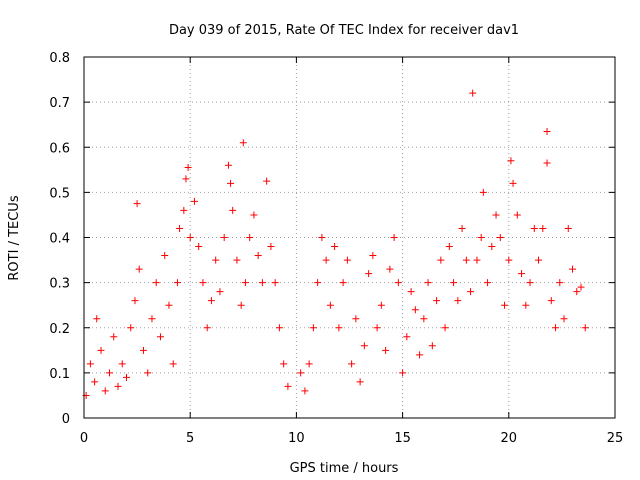 The width and height of the screenshot is (640, 480). Describe the element at coordinates (59, 58) in the screenshot. I see `y-tick-label: 0.8` at that location.